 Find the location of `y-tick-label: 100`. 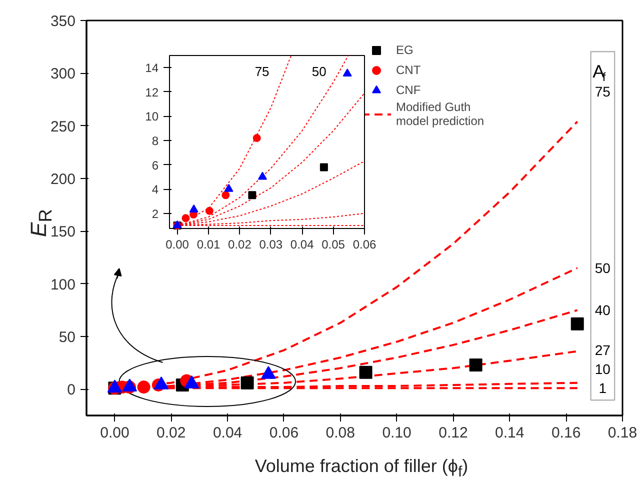

y-tick-label: 100 is located at coordinates (63, 285).